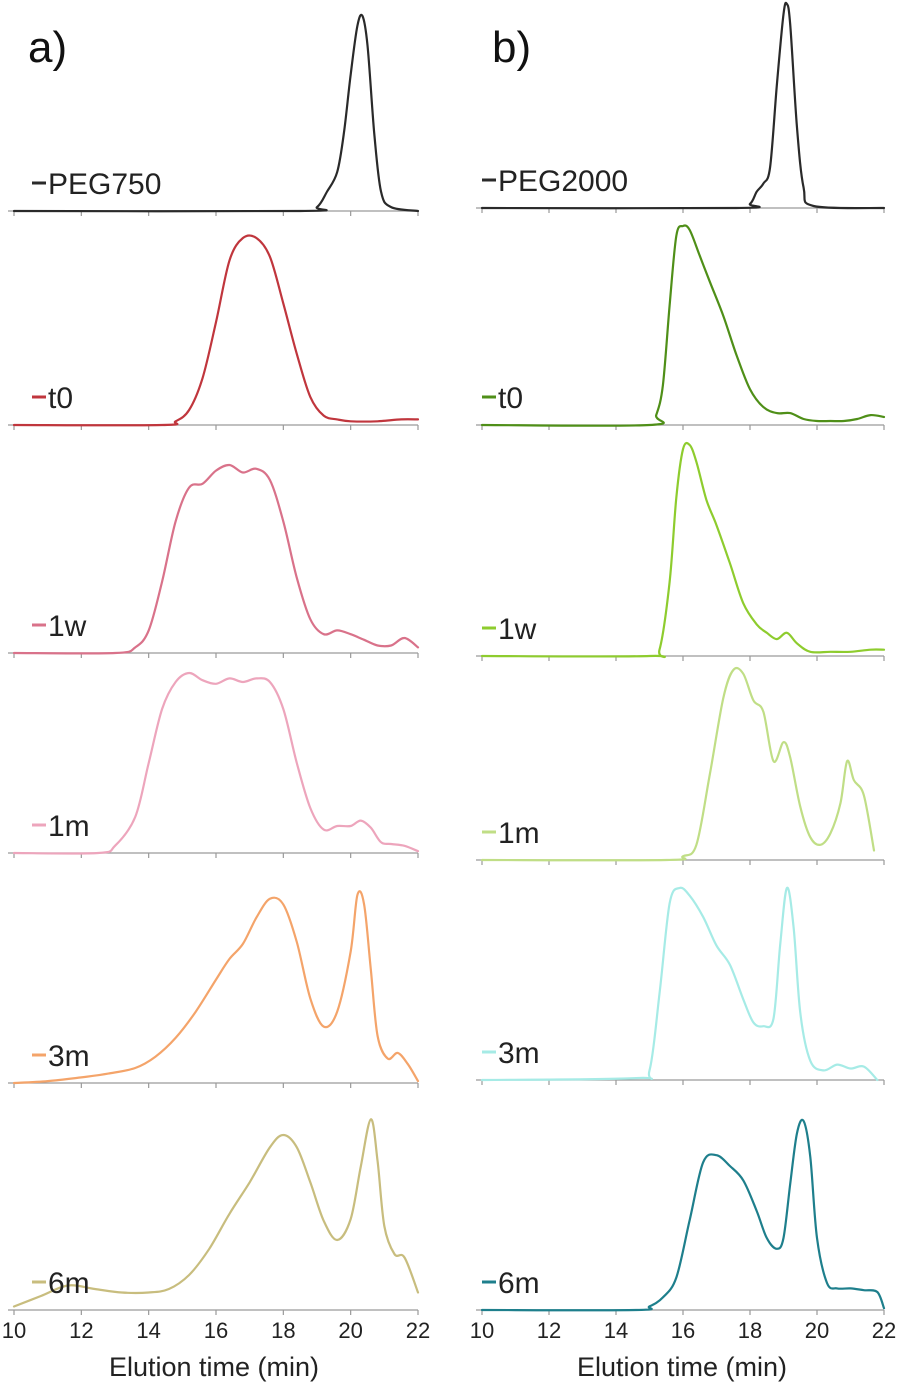 This screenshot has width=900, height=1396. I want to click on trace-b-1w, so click(683, 550).